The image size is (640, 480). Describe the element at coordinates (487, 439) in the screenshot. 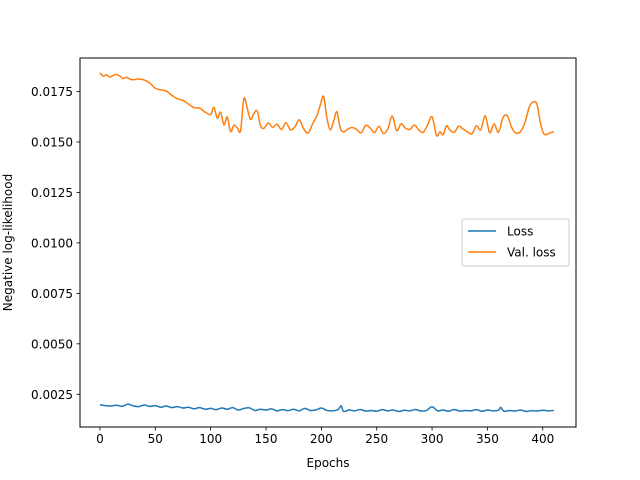

I see `x-tick-label: 350` at that location.